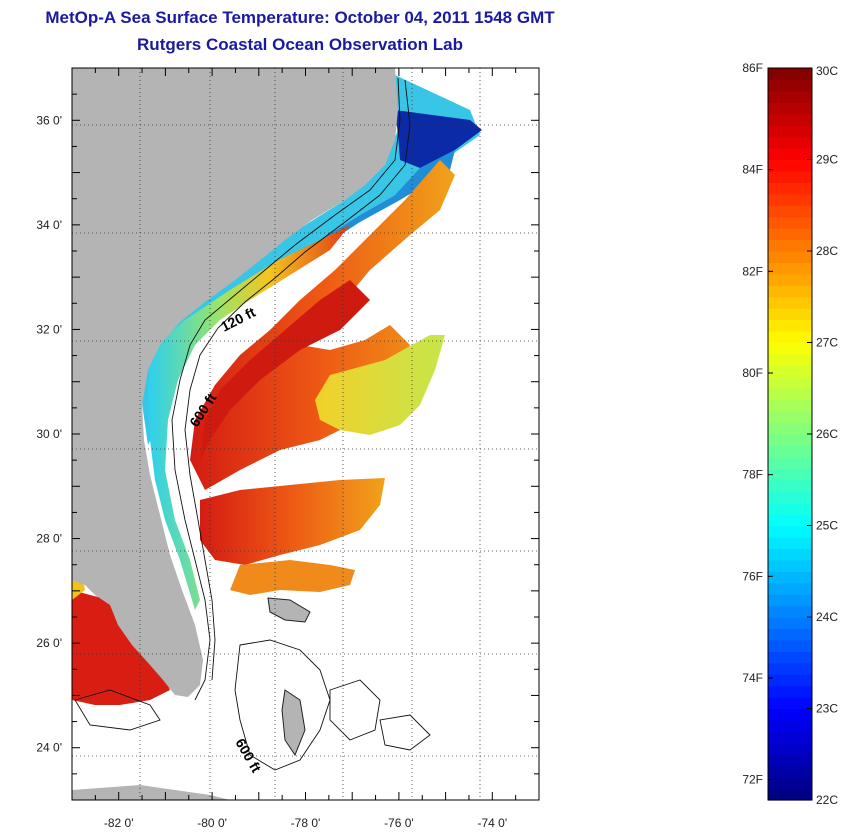 The image size is (849, 832). What do you see at coordinates (49, 329) in the screenshot?
I see `lat-tick-label: 32 0'` at bounding box center [49, 329].